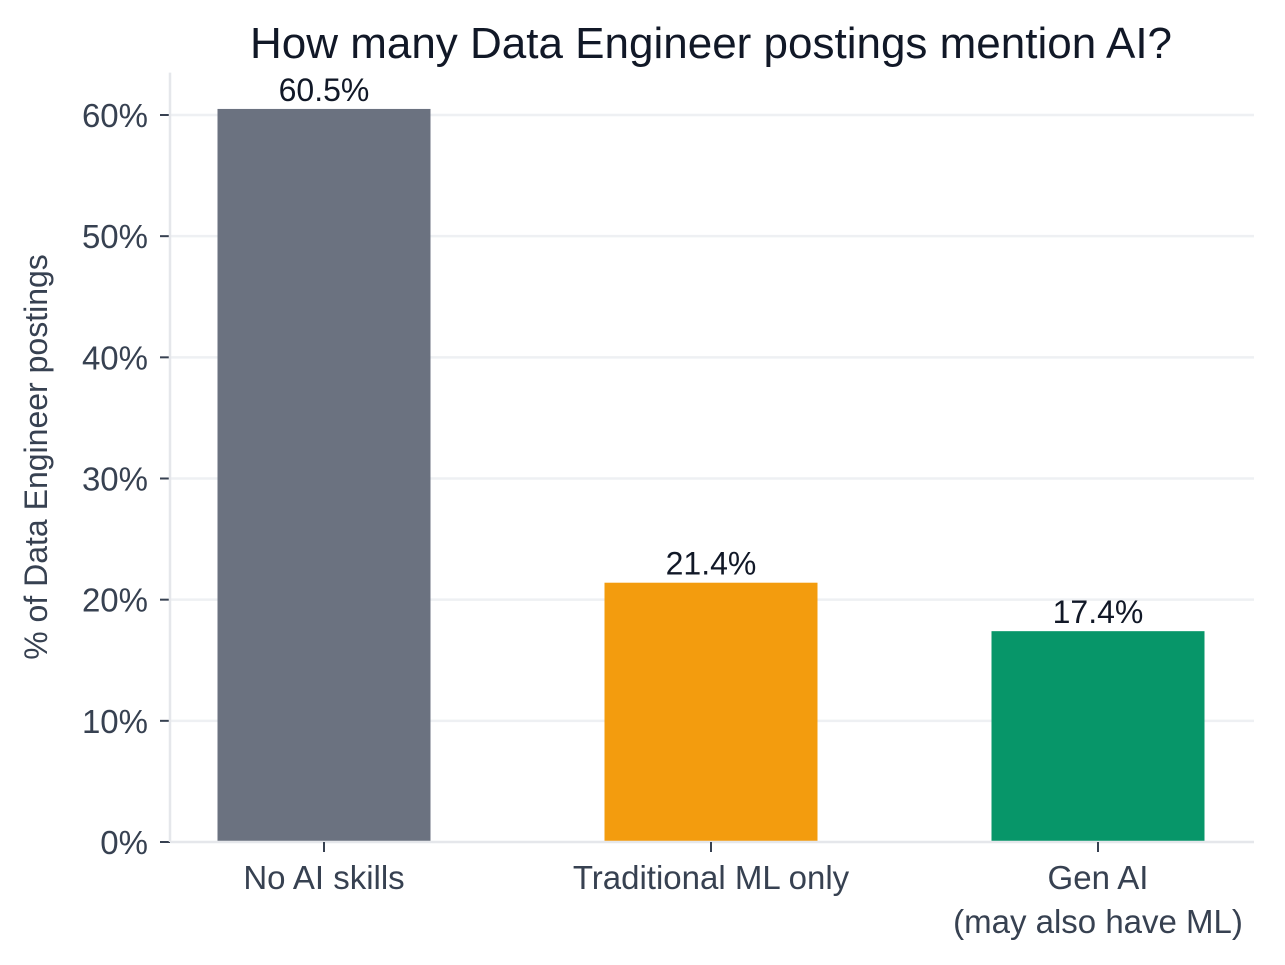 The image size is (1285, 965). What do you see at coordinates (1098, 877) in the screenshot?
I see `x-tick-label: Gen AI` at bounding box center [1098, 877].